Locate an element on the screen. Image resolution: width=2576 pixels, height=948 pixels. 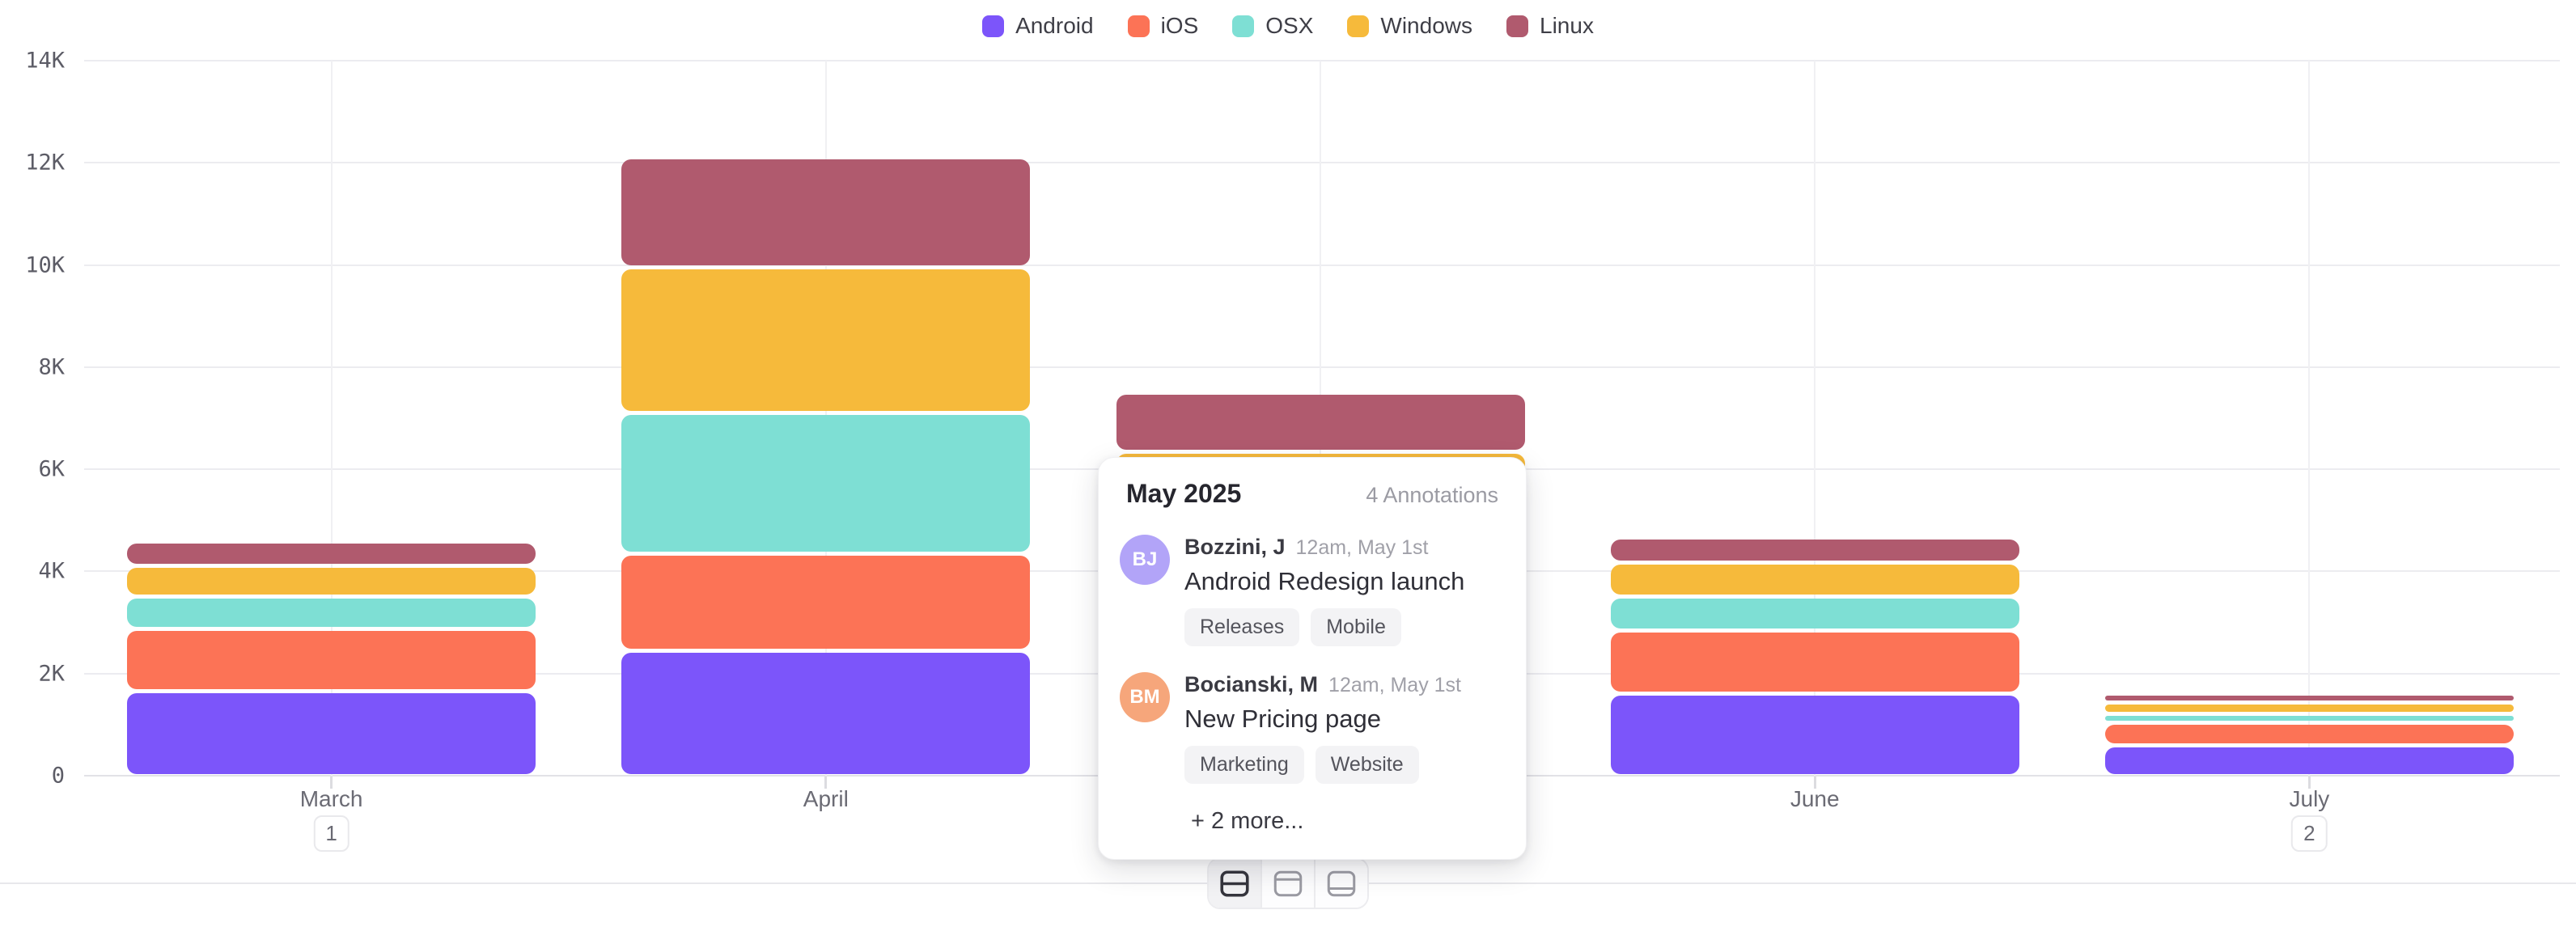
bar-june is located at coordinates (1814, 418).